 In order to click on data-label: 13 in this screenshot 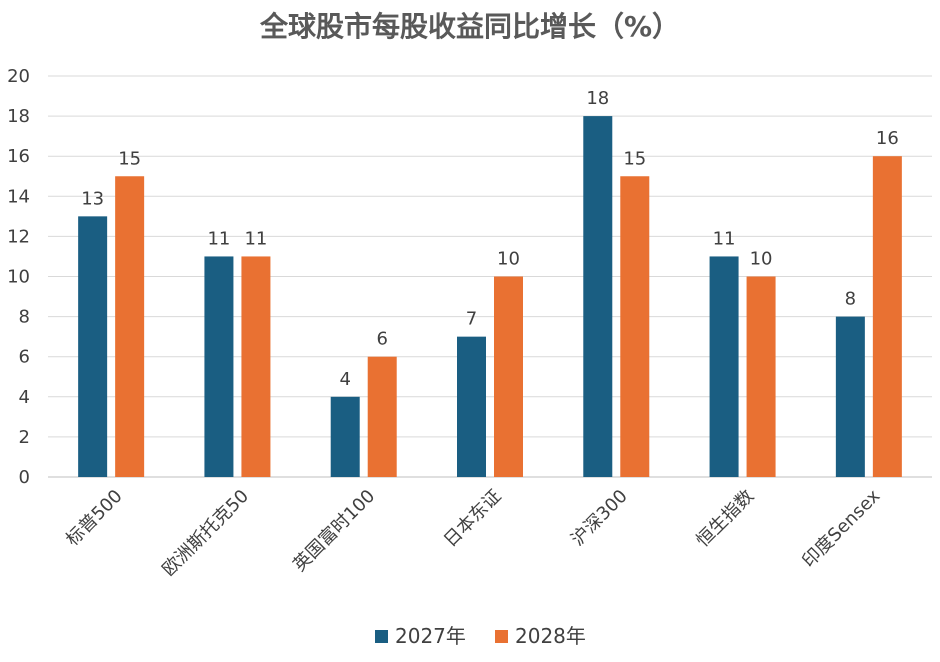, I will do `click(92, 198)`.